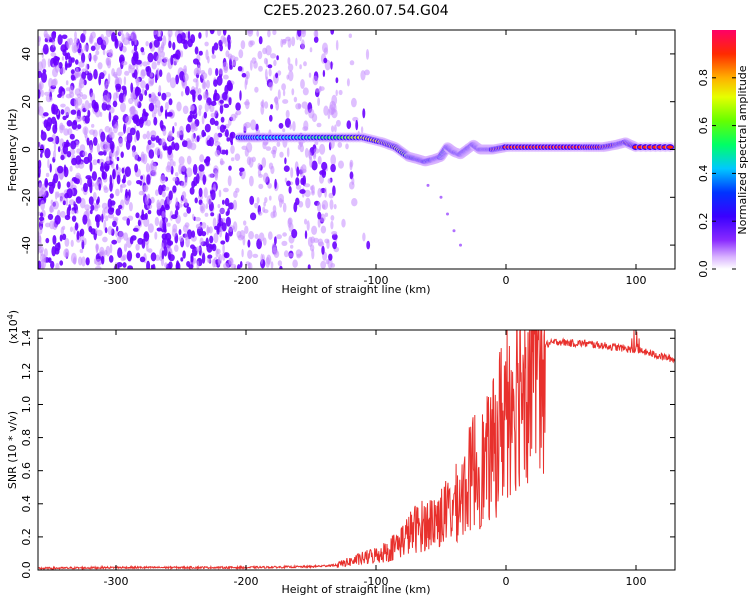  What do you see at coordinates (246, 280) in the screenshot?
I see `x-tick-label: -200` at bounding box center [246, 280].